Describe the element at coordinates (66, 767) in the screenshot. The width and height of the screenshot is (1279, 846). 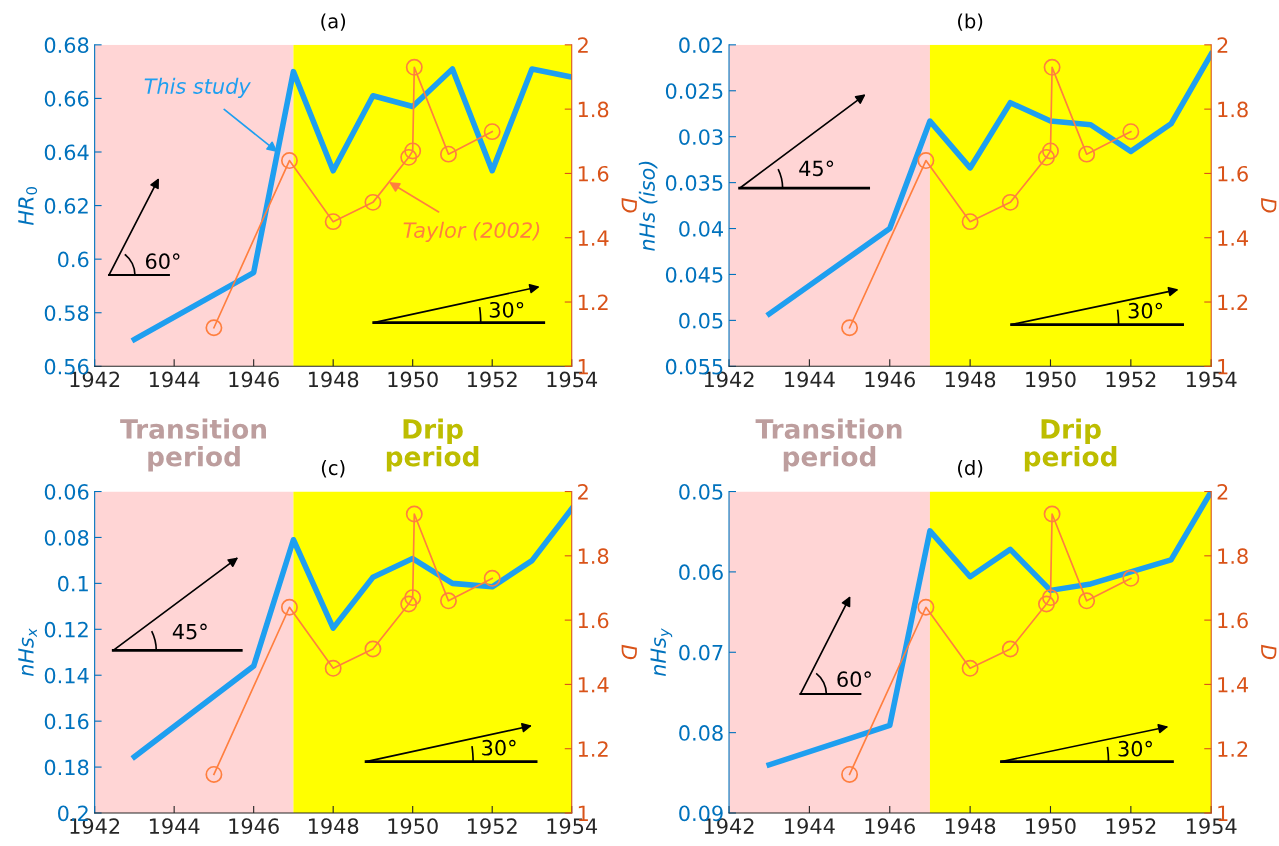
I see `y-tick-label: 0.18` at that location.